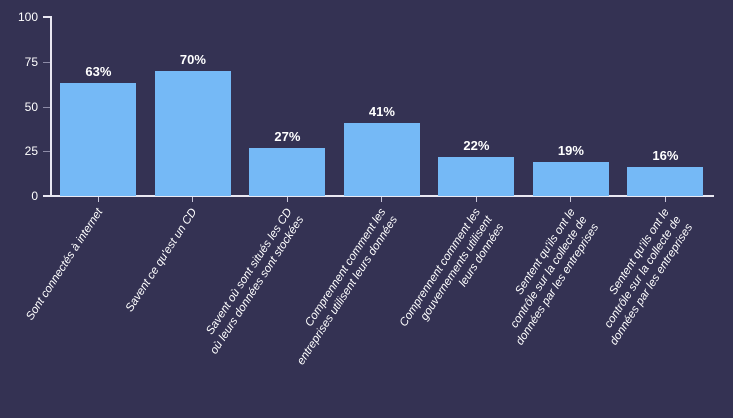  Describe the element at coordinates (162, 260) in the screenshot. I see `x-axis-label: Savent ce qu'est un CD` at that location.